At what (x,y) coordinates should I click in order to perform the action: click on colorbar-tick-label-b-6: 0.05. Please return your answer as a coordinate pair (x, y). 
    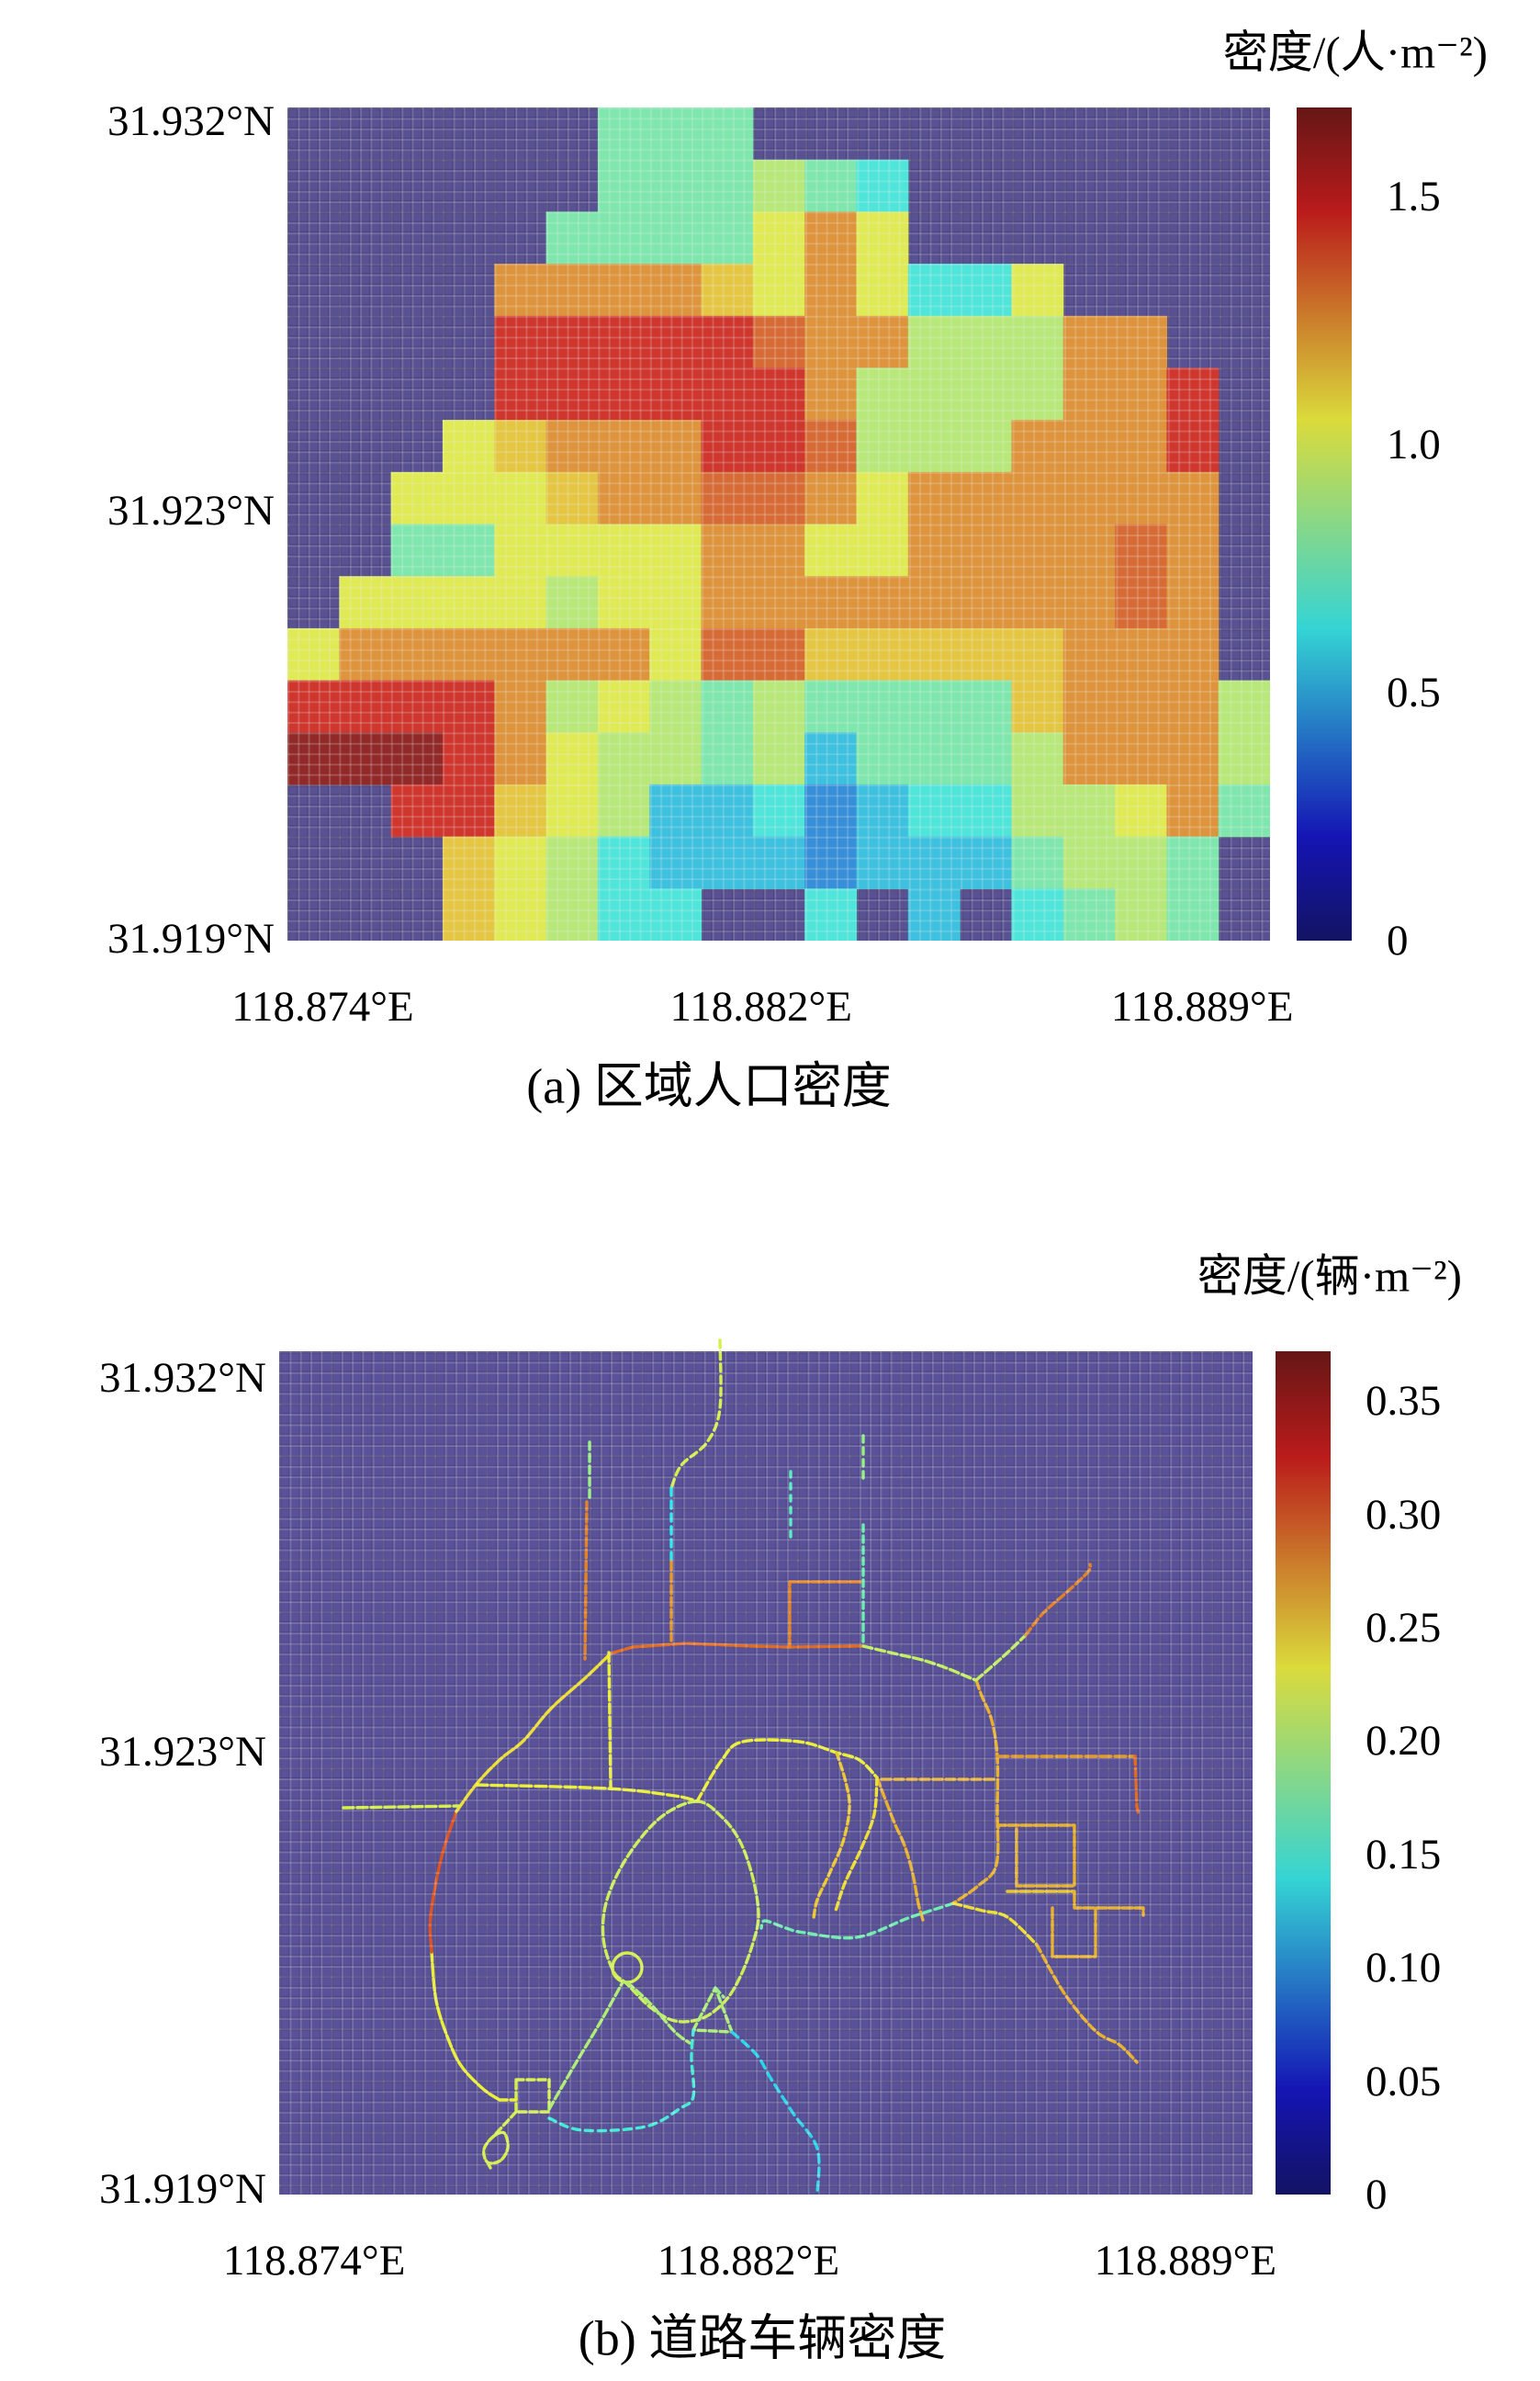
    Looking at the image, I should click on (1404, 2081).